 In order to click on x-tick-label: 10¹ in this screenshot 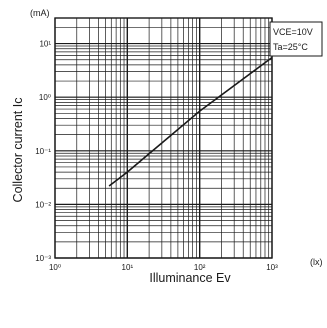, I will do `click(128, 267)`.